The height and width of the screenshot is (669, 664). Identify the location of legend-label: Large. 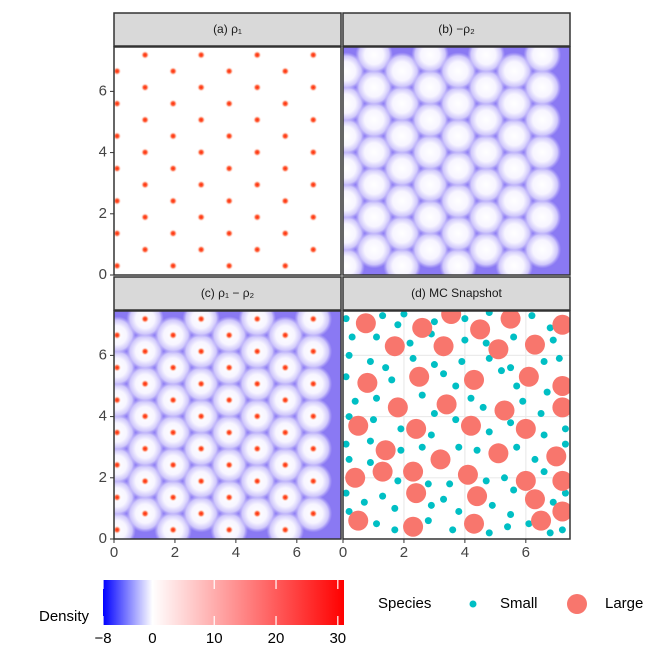
(624, 603).